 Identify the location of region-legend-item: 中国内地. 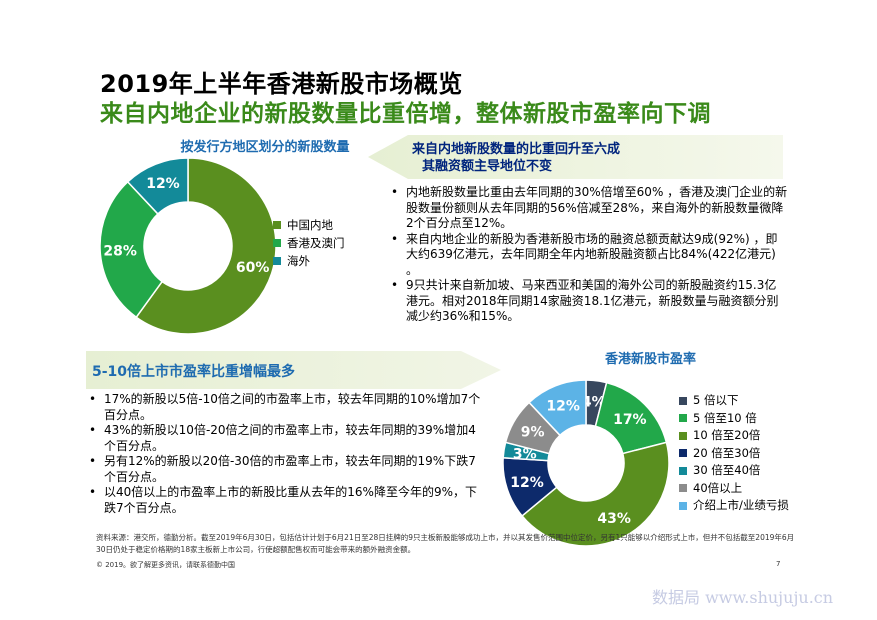
(309, 225).